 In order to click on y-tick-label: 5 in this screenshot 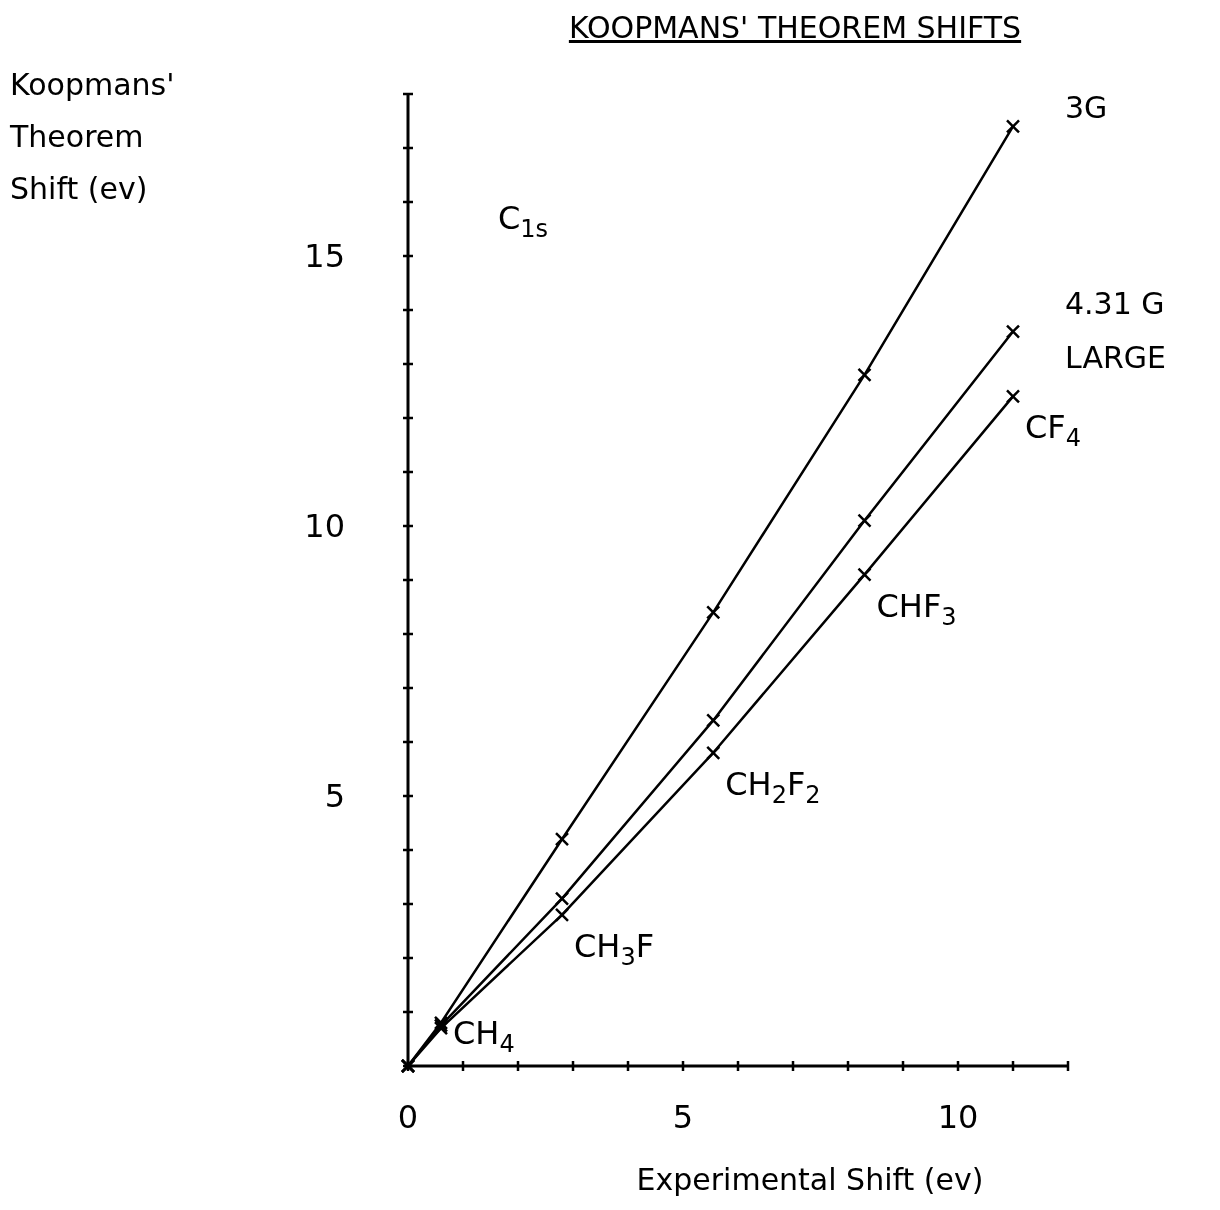, I will do `click(334, 796)`.